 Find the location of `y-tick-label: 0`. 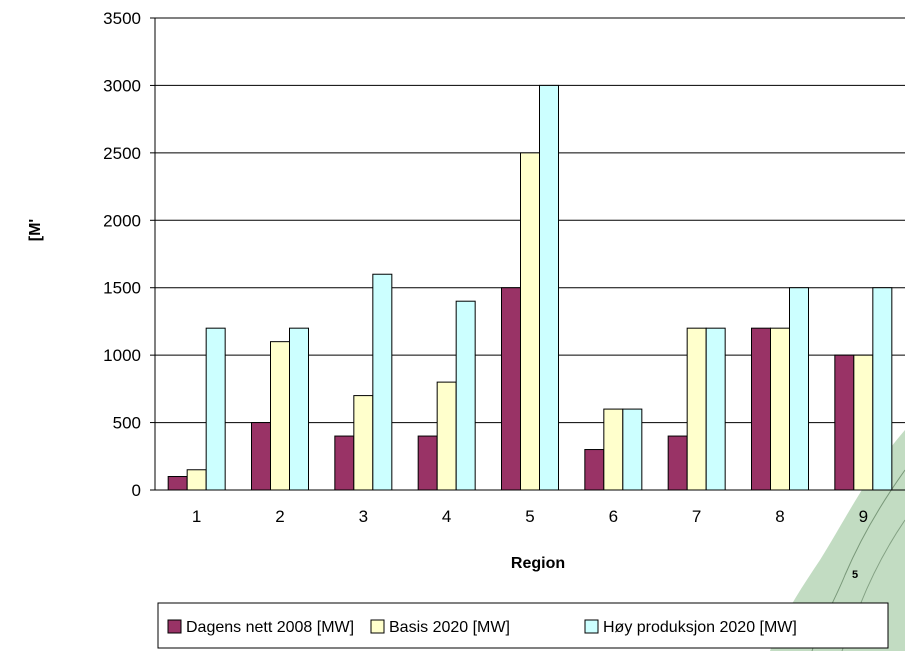

y-tick-label: 0 is located at coordinates (136, 490).